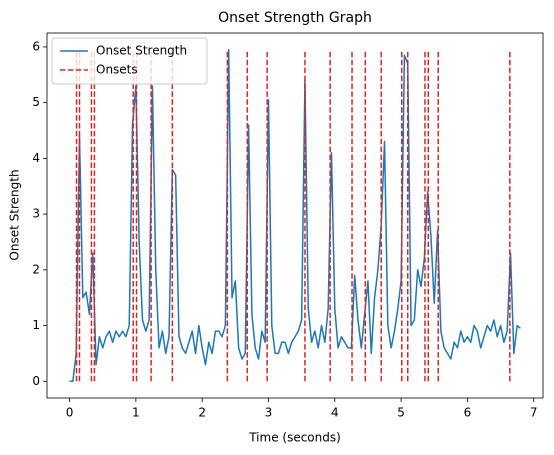  What do you see at coordinates (36, 158) in the screenshot?
I see `y-tick-label: 4` at bounding box center [36, 158].